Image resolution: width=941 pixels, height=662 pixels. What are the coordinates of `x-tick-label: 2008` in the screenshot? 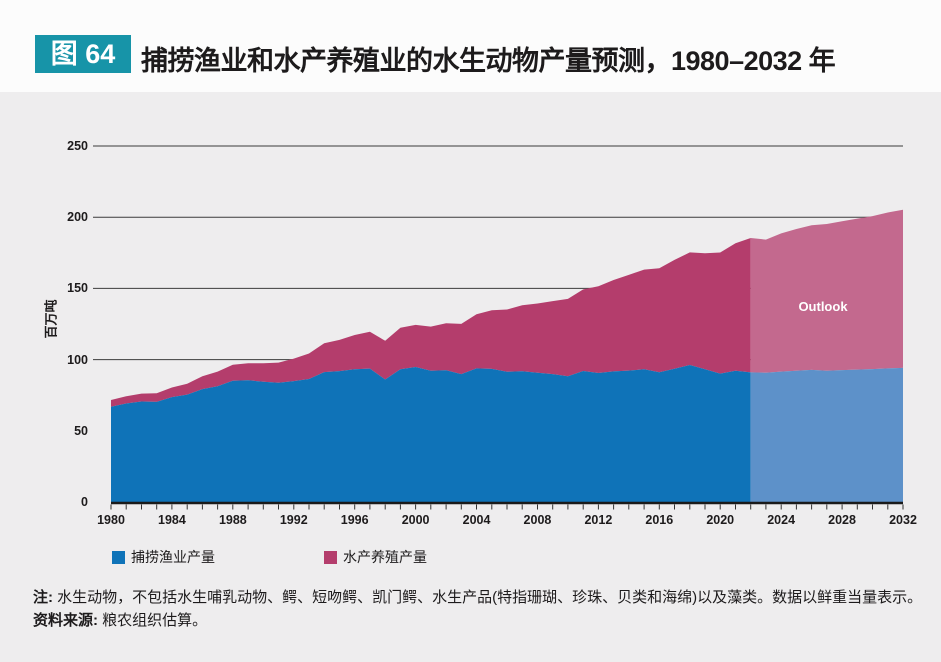 It's located at (537, 520).